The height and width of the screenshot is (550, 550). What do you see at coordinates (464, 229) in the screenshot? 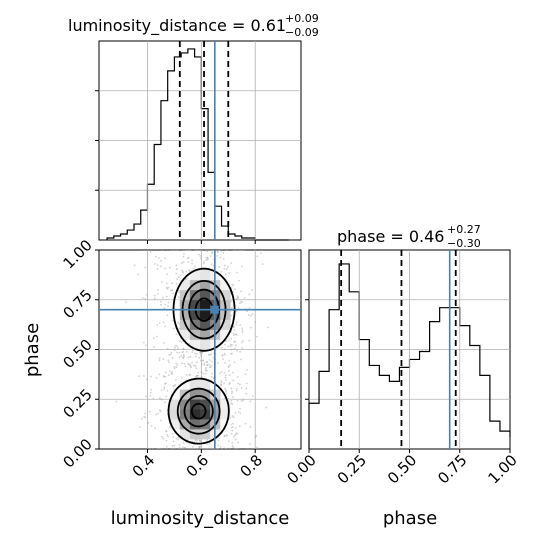
I see `phase-title-upper: +0.27` at bounding box center [464, 229].